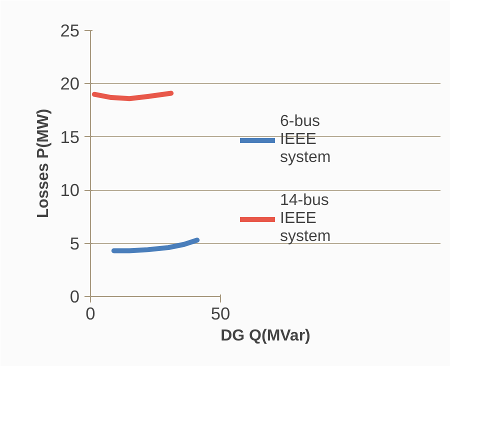 The image size is (484, 443). I want to click on legend-label: 6-bus IEEE system, so click(305, 140).